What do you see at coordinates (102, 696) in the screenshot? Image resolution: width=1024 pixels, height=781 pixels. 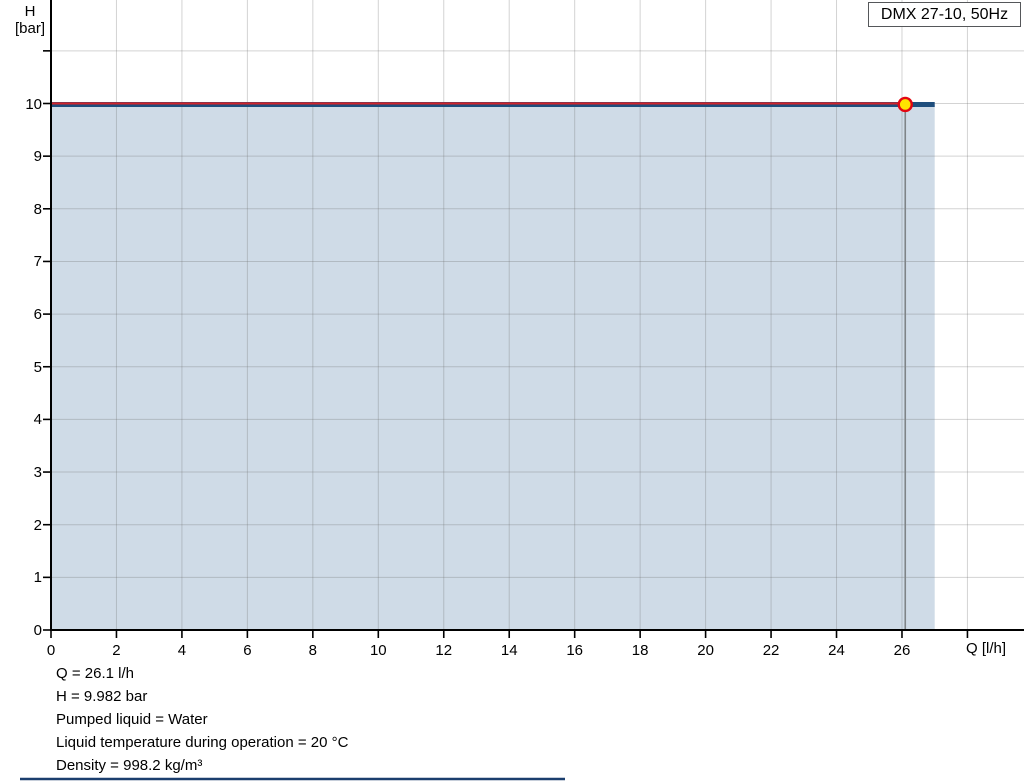 I see `annotation-line: H = 9.982 bar` at bounding box center [102, 696].